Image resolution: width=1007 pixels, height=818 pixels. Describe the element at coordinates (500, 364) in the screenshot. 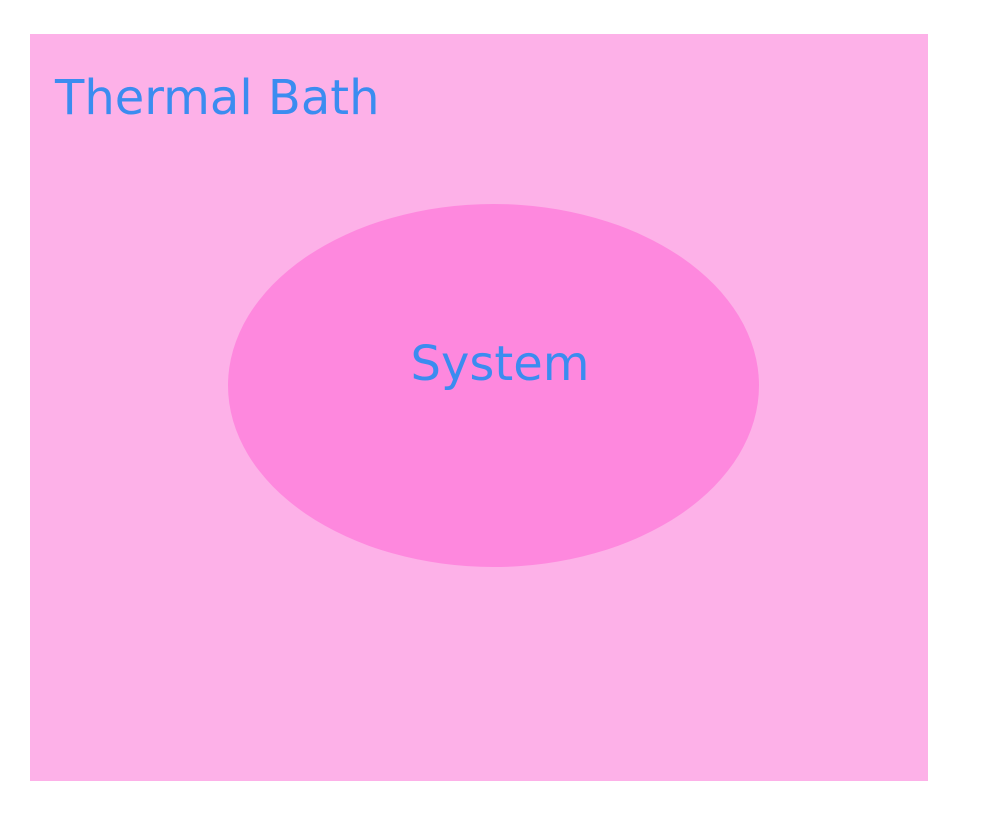

I see `system-label: System` at that location.